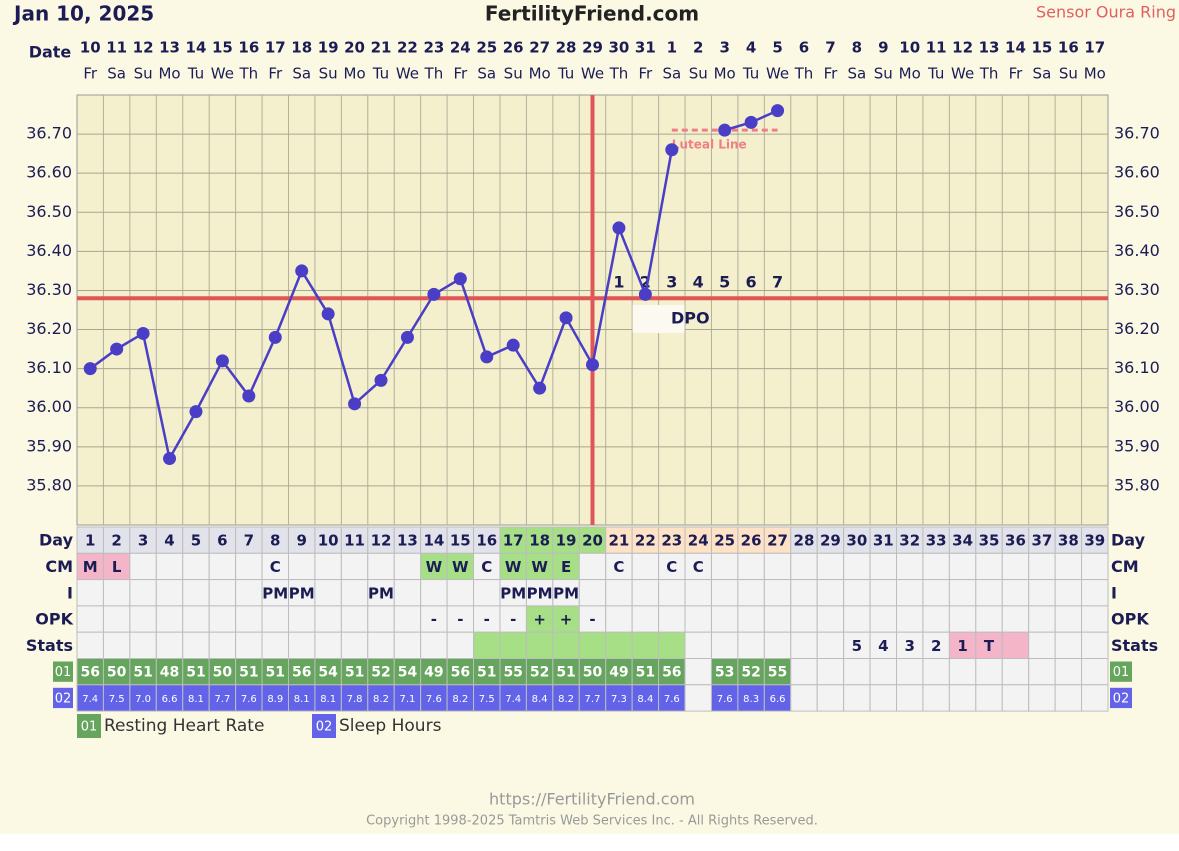  What do you see at coordinates (117, 699) in the screenshot?
I see `cell-text: 7.5` at bounding box center [117, 699].